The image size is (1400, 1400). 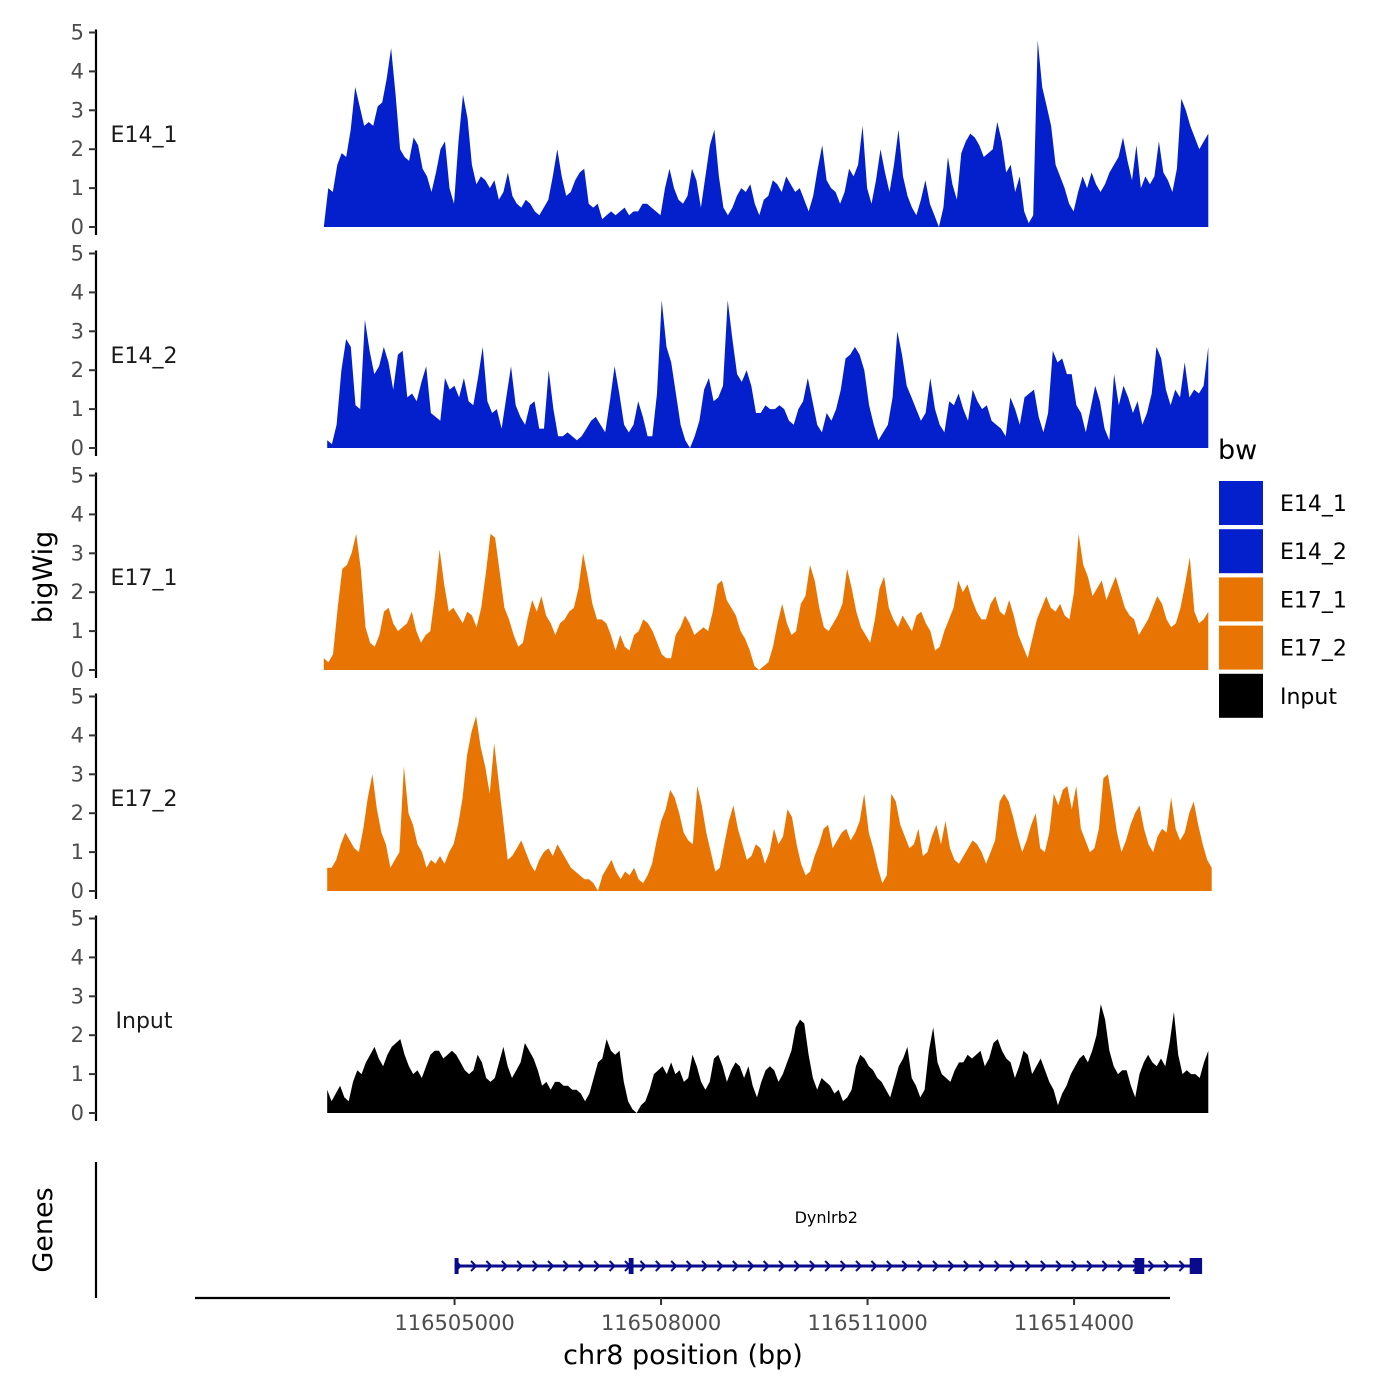 I want to click on track-E17_1: 0 1 2 3 4 5 E17_1, so click(x=640, y=573).